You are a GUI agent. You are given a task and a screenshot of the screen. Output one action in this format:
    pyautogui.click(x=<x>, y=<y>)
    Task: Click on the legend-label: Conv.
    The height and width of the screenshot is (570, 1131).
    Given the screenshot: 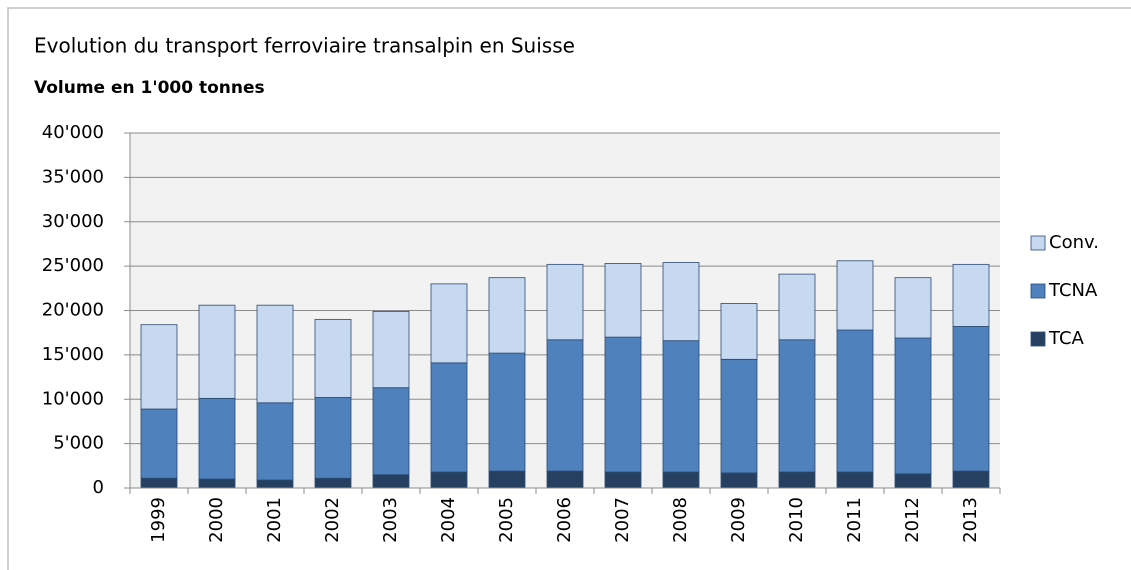 What is the action you would take?
    pyautogui.click(x=1074, y=242)
    